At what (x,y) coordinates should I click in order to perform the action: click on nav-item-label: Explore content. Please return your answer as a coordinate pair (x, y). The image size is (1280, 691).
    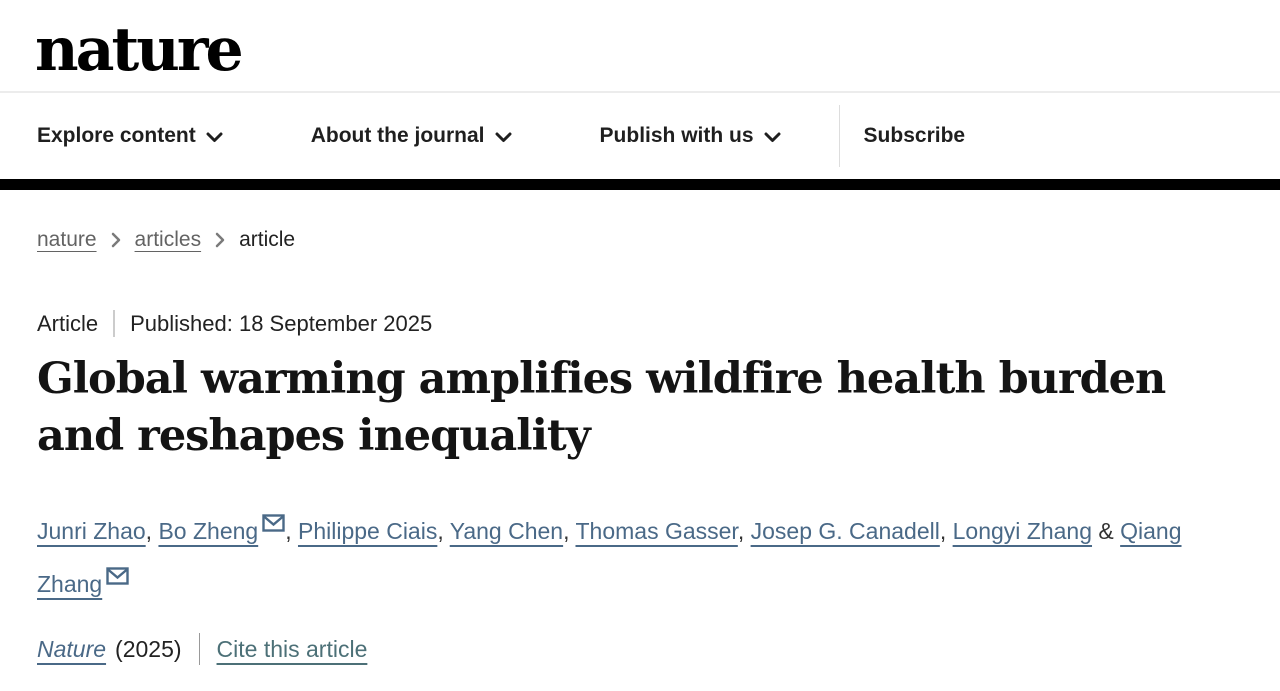
    Looking at the image, I should click on (116, 135).